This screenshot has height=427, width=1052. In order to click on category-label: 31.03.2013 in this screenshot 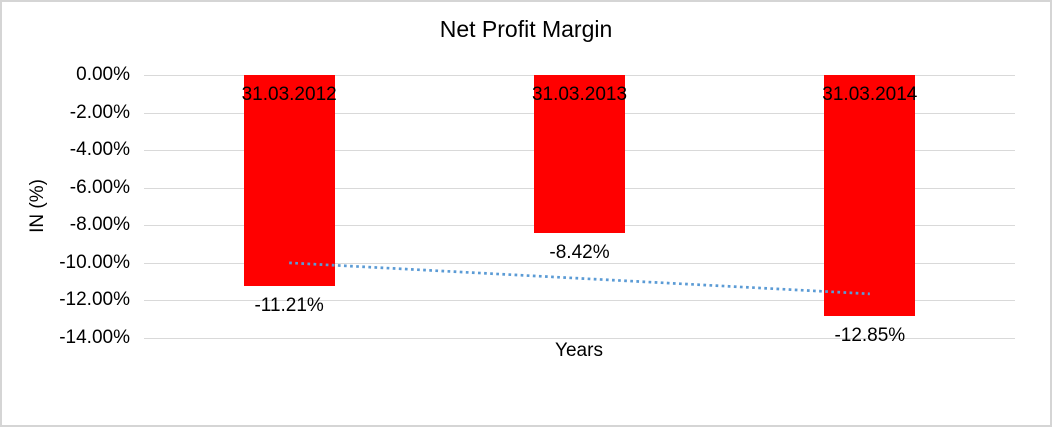, I will do `click(579, 94)`.